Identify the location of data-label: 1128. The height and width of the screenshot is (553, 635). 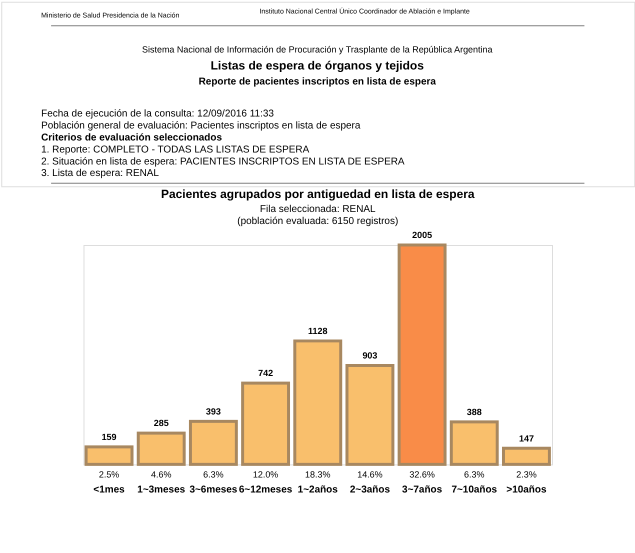
(318, 331).